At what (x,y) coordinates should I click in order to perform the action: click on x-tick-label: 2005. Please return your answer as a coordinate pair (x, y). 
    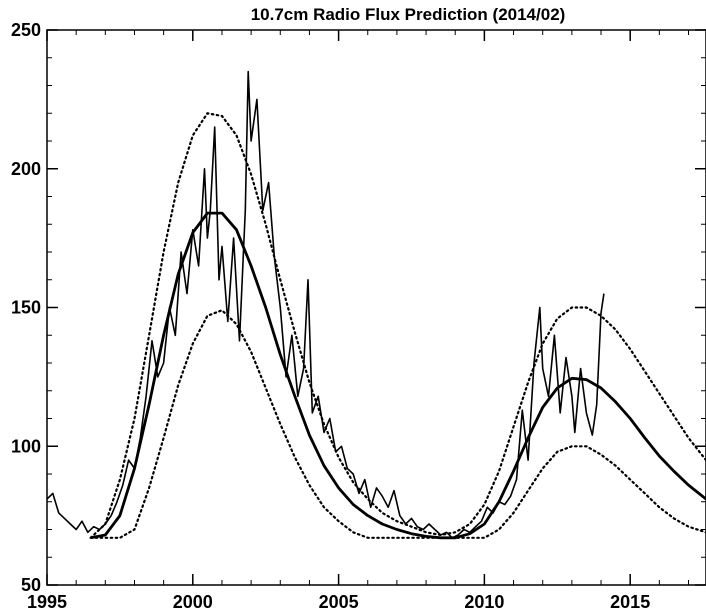
    Looking at the image, I should click on (339, 602).